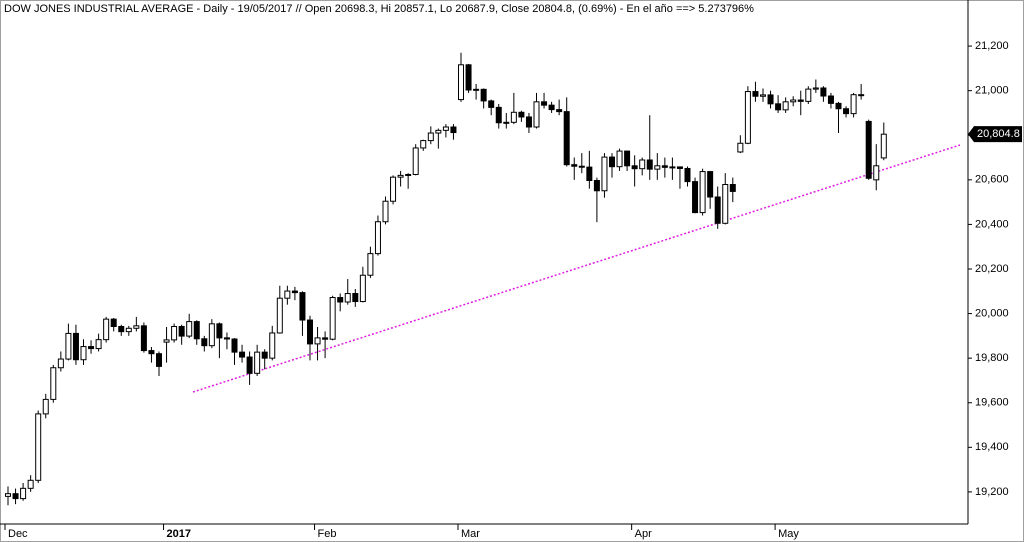  Describe the element at coordinates (992, 91) in the screenshot. I see `y-tick-label: 21,000` at that location.